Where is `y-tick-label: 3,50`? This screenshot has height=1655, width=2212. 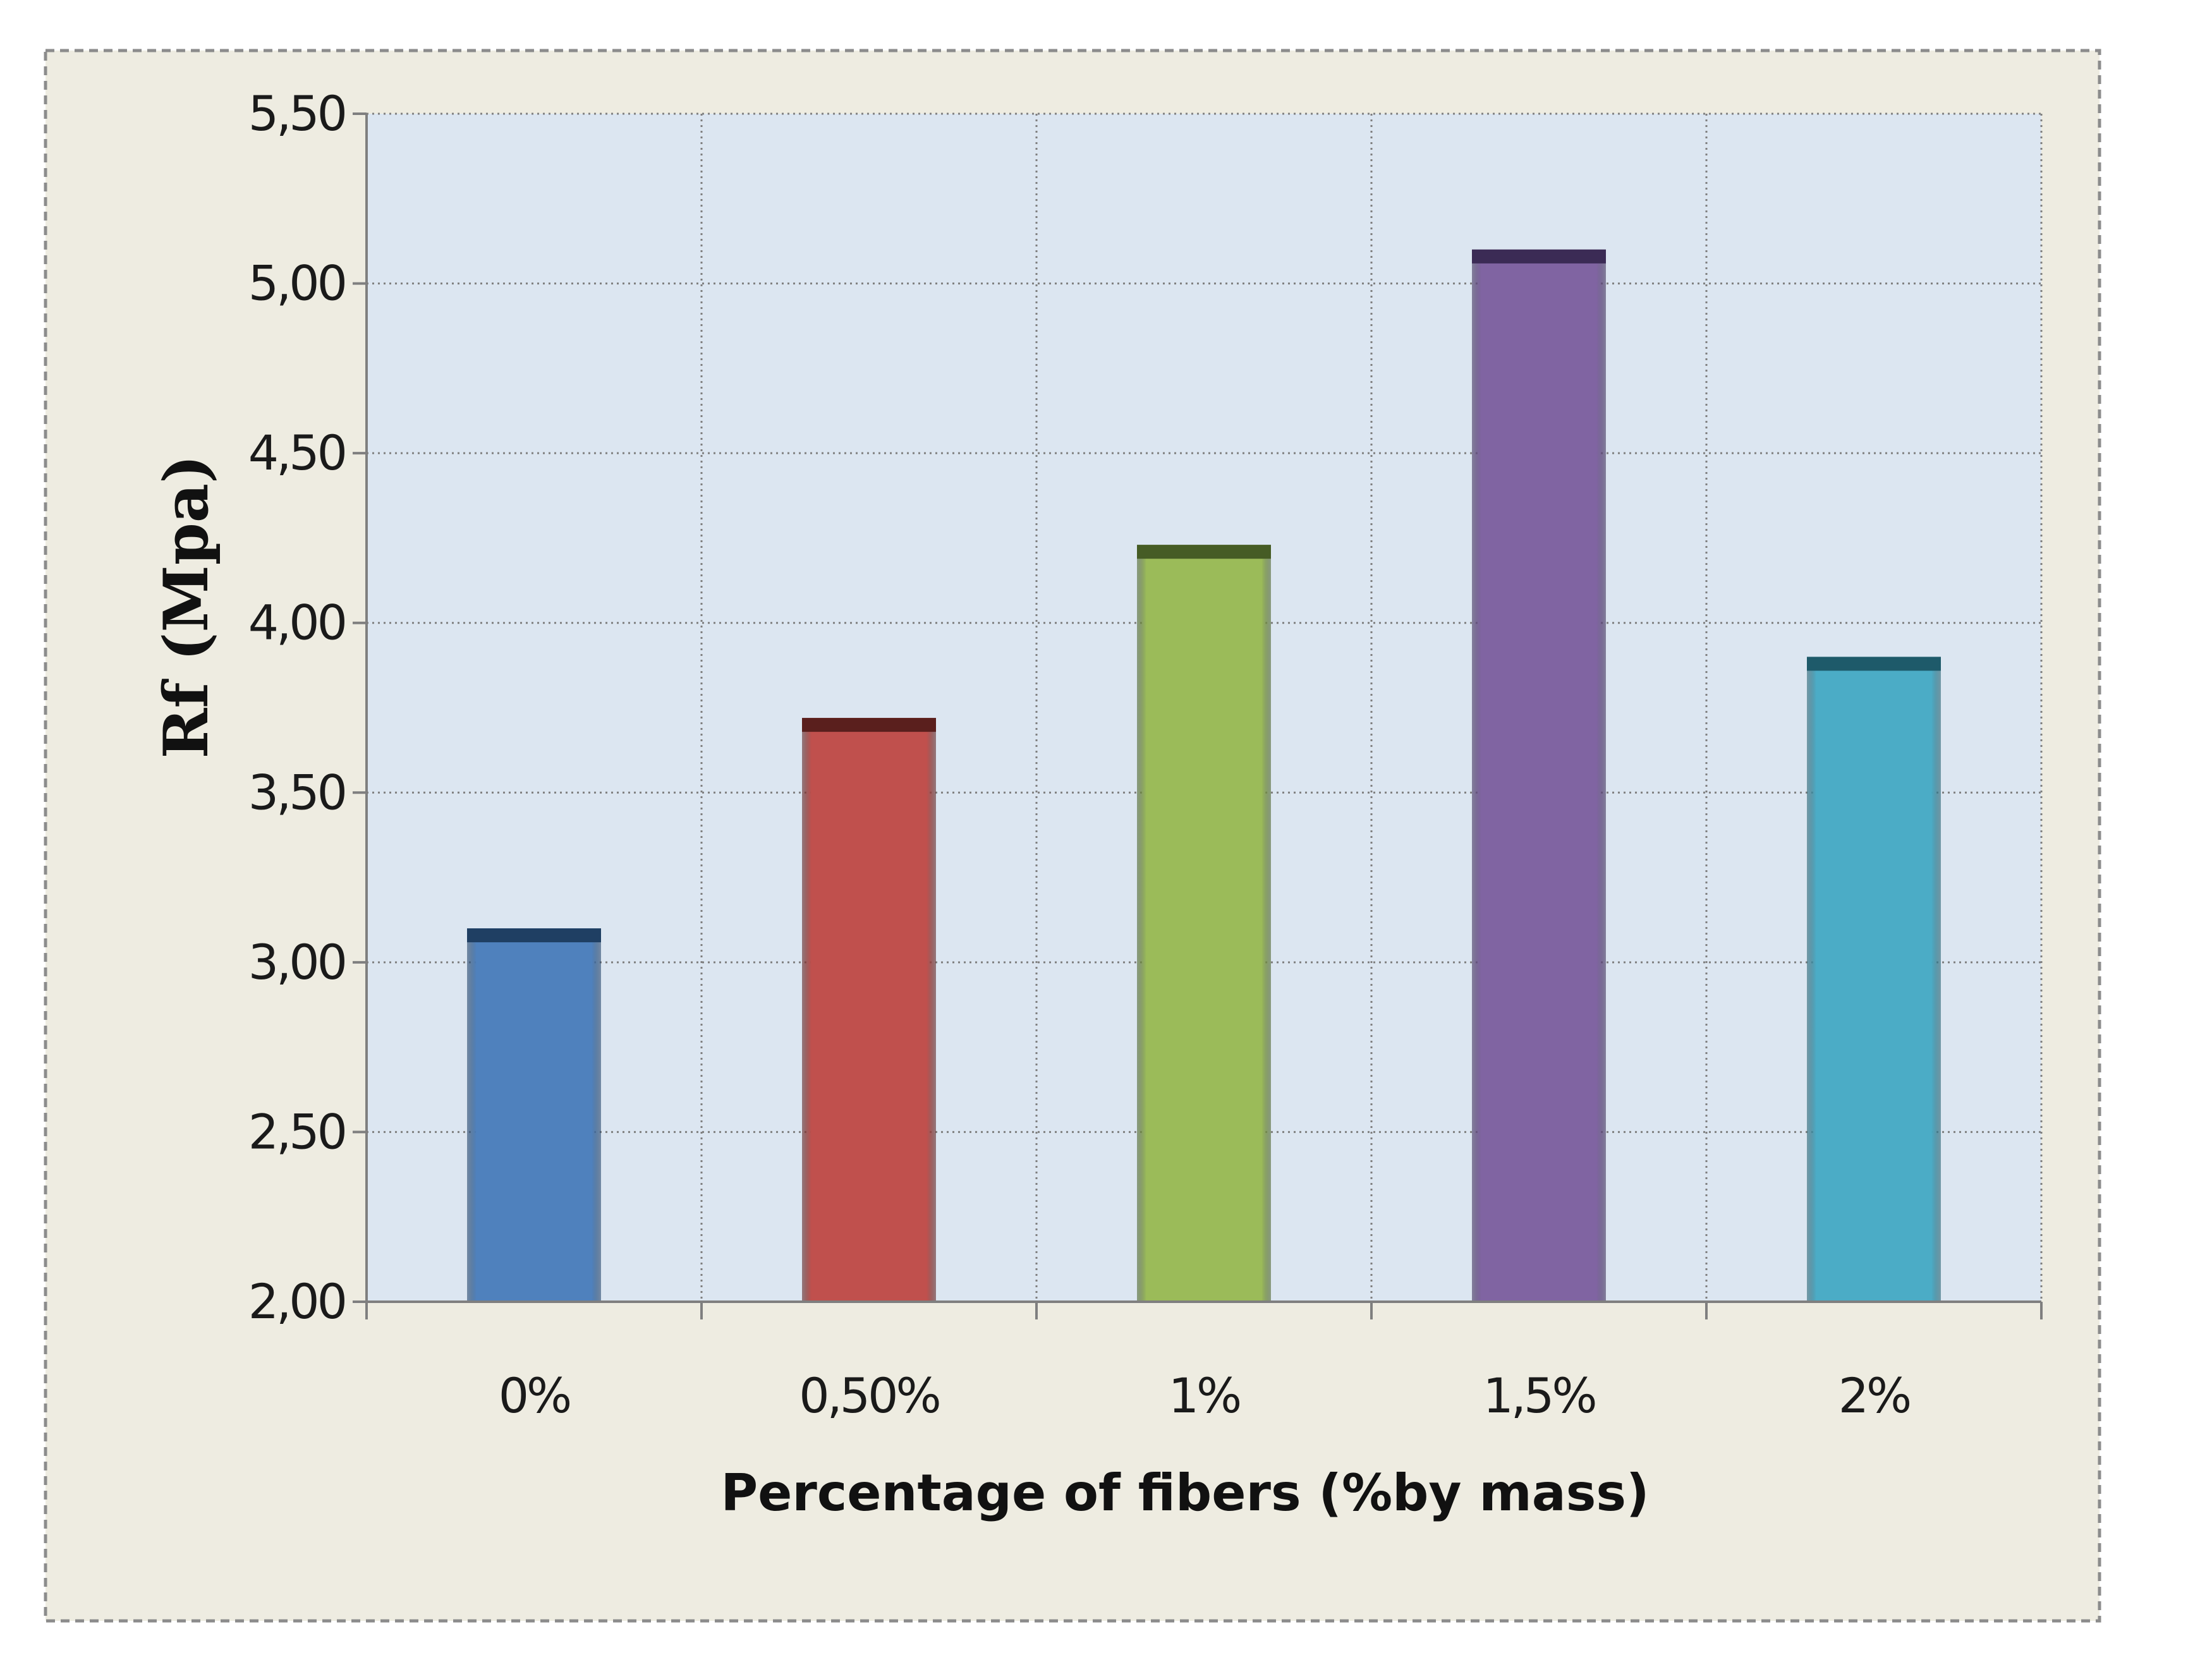 y-tick-label: 3,50 is located at coordinates (296, 792).